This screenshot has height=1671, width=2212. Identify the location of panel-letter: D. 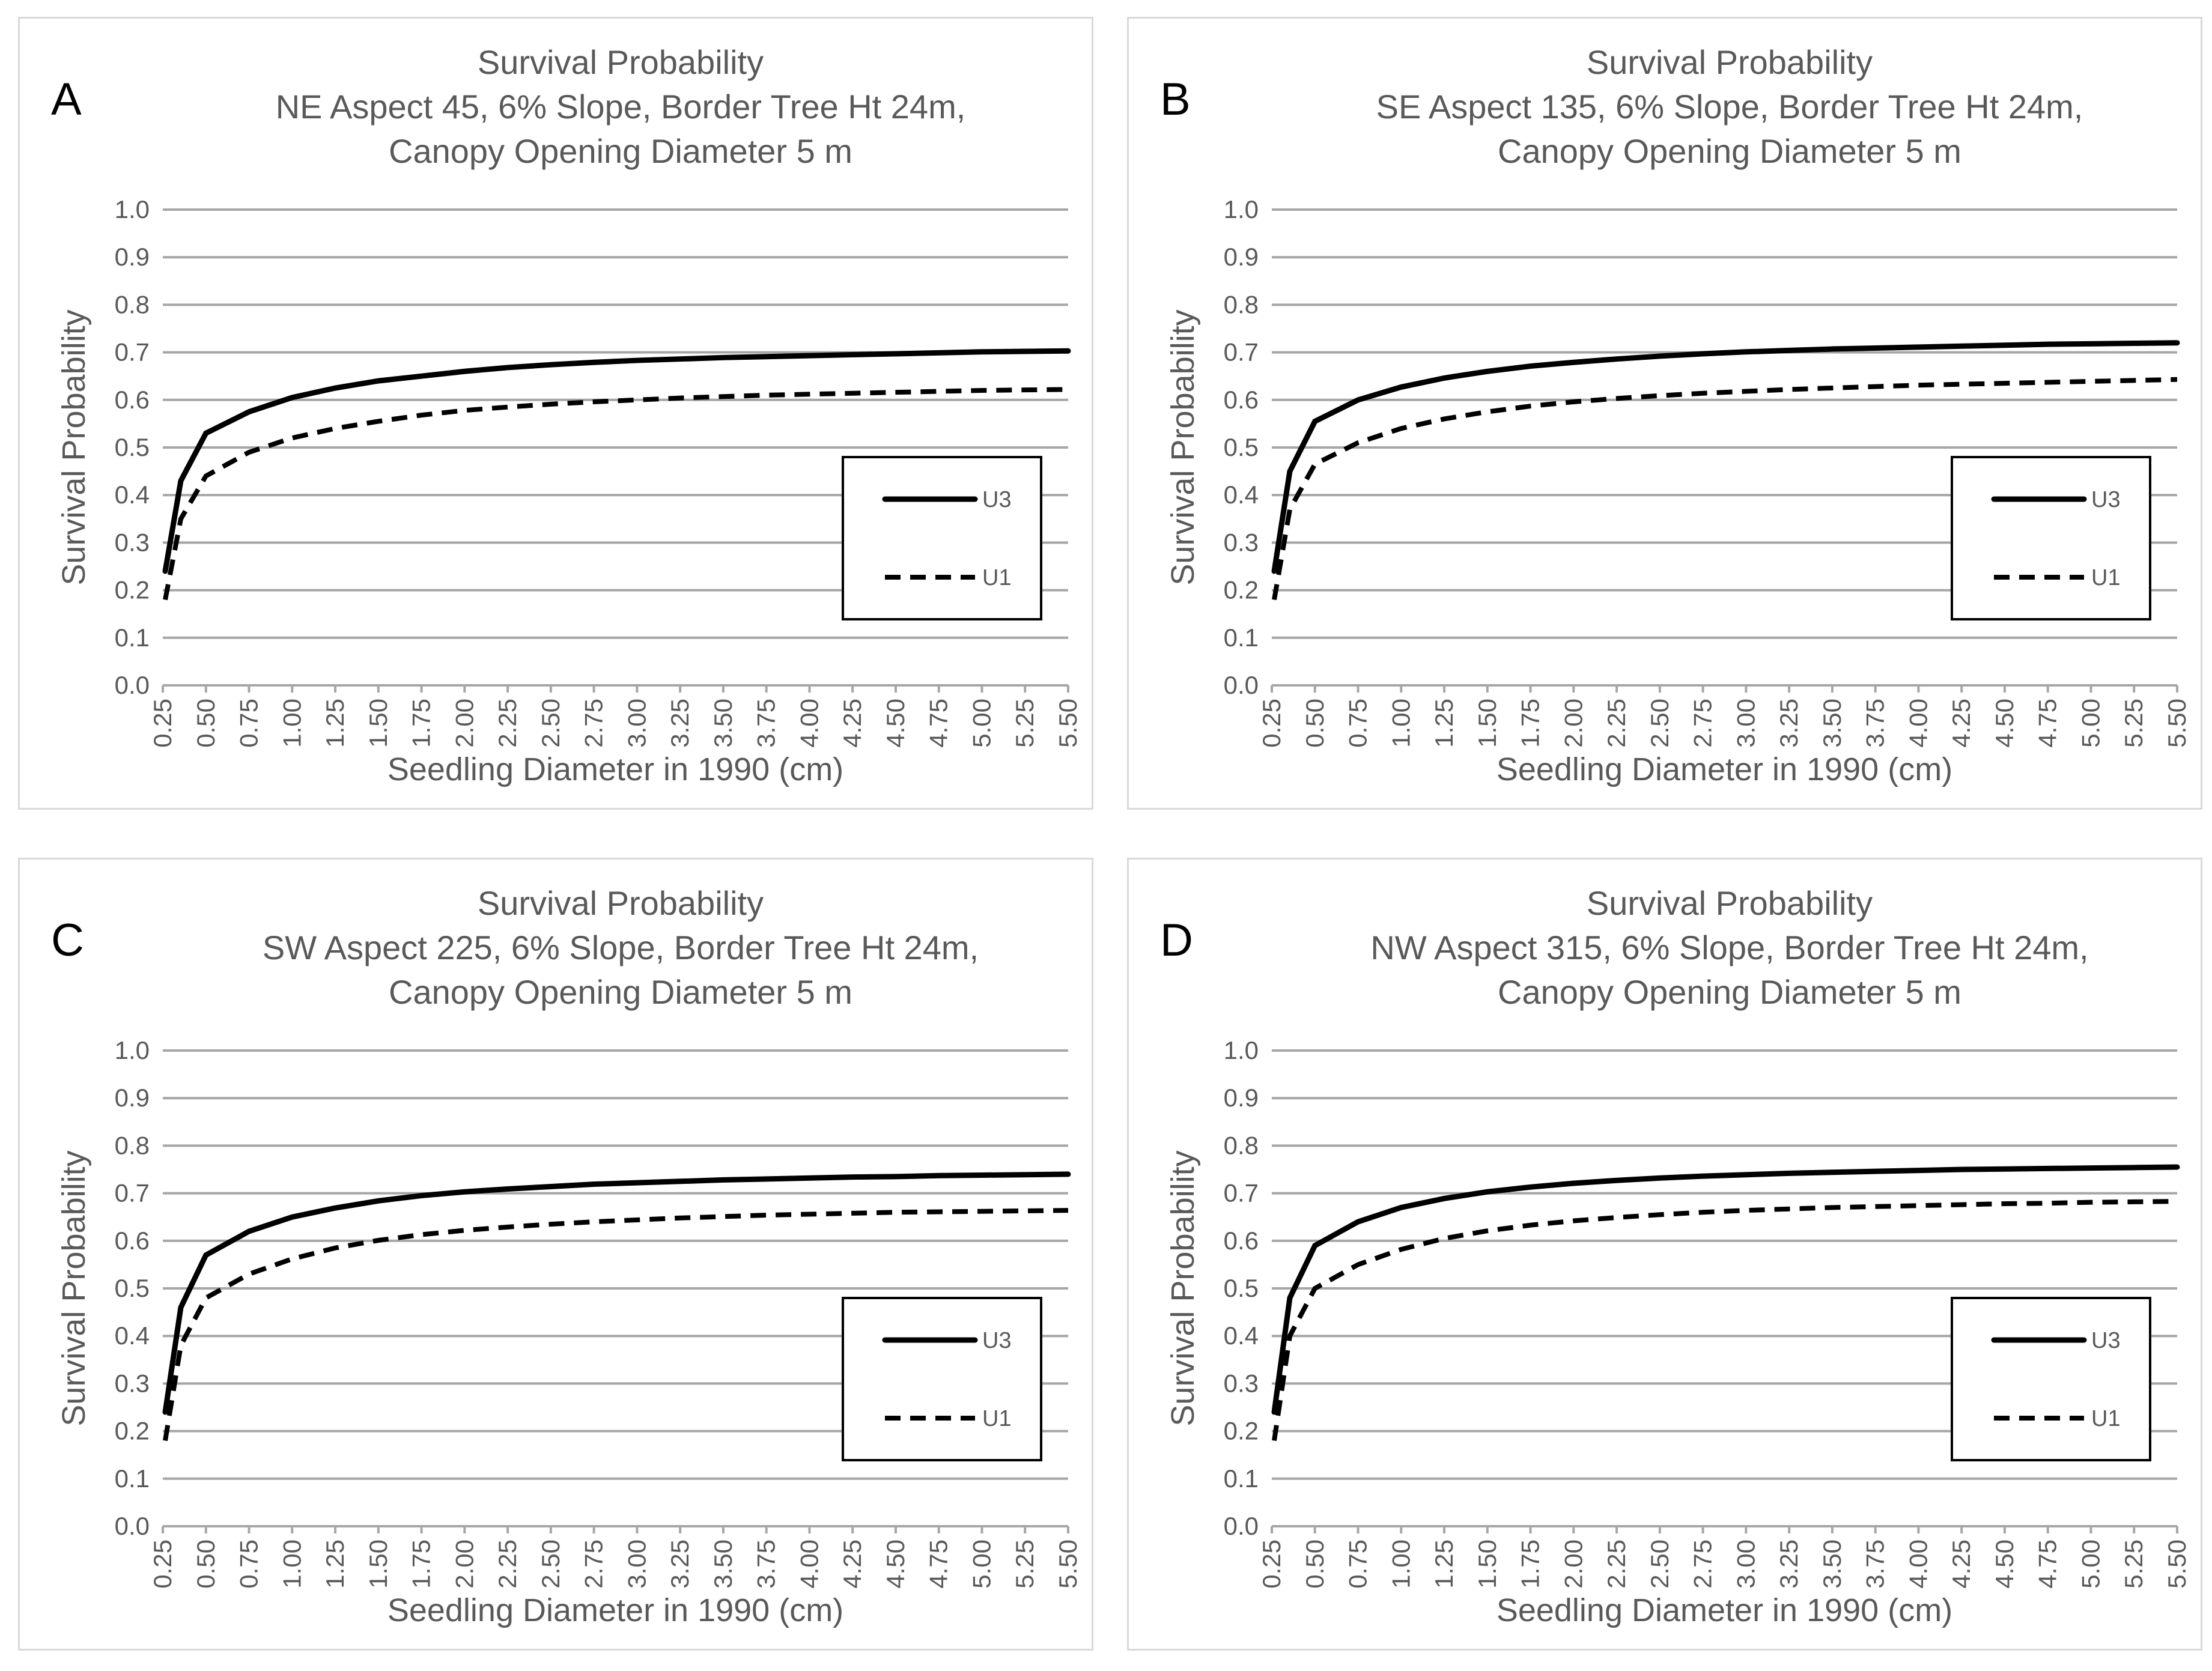
(1176, 940).